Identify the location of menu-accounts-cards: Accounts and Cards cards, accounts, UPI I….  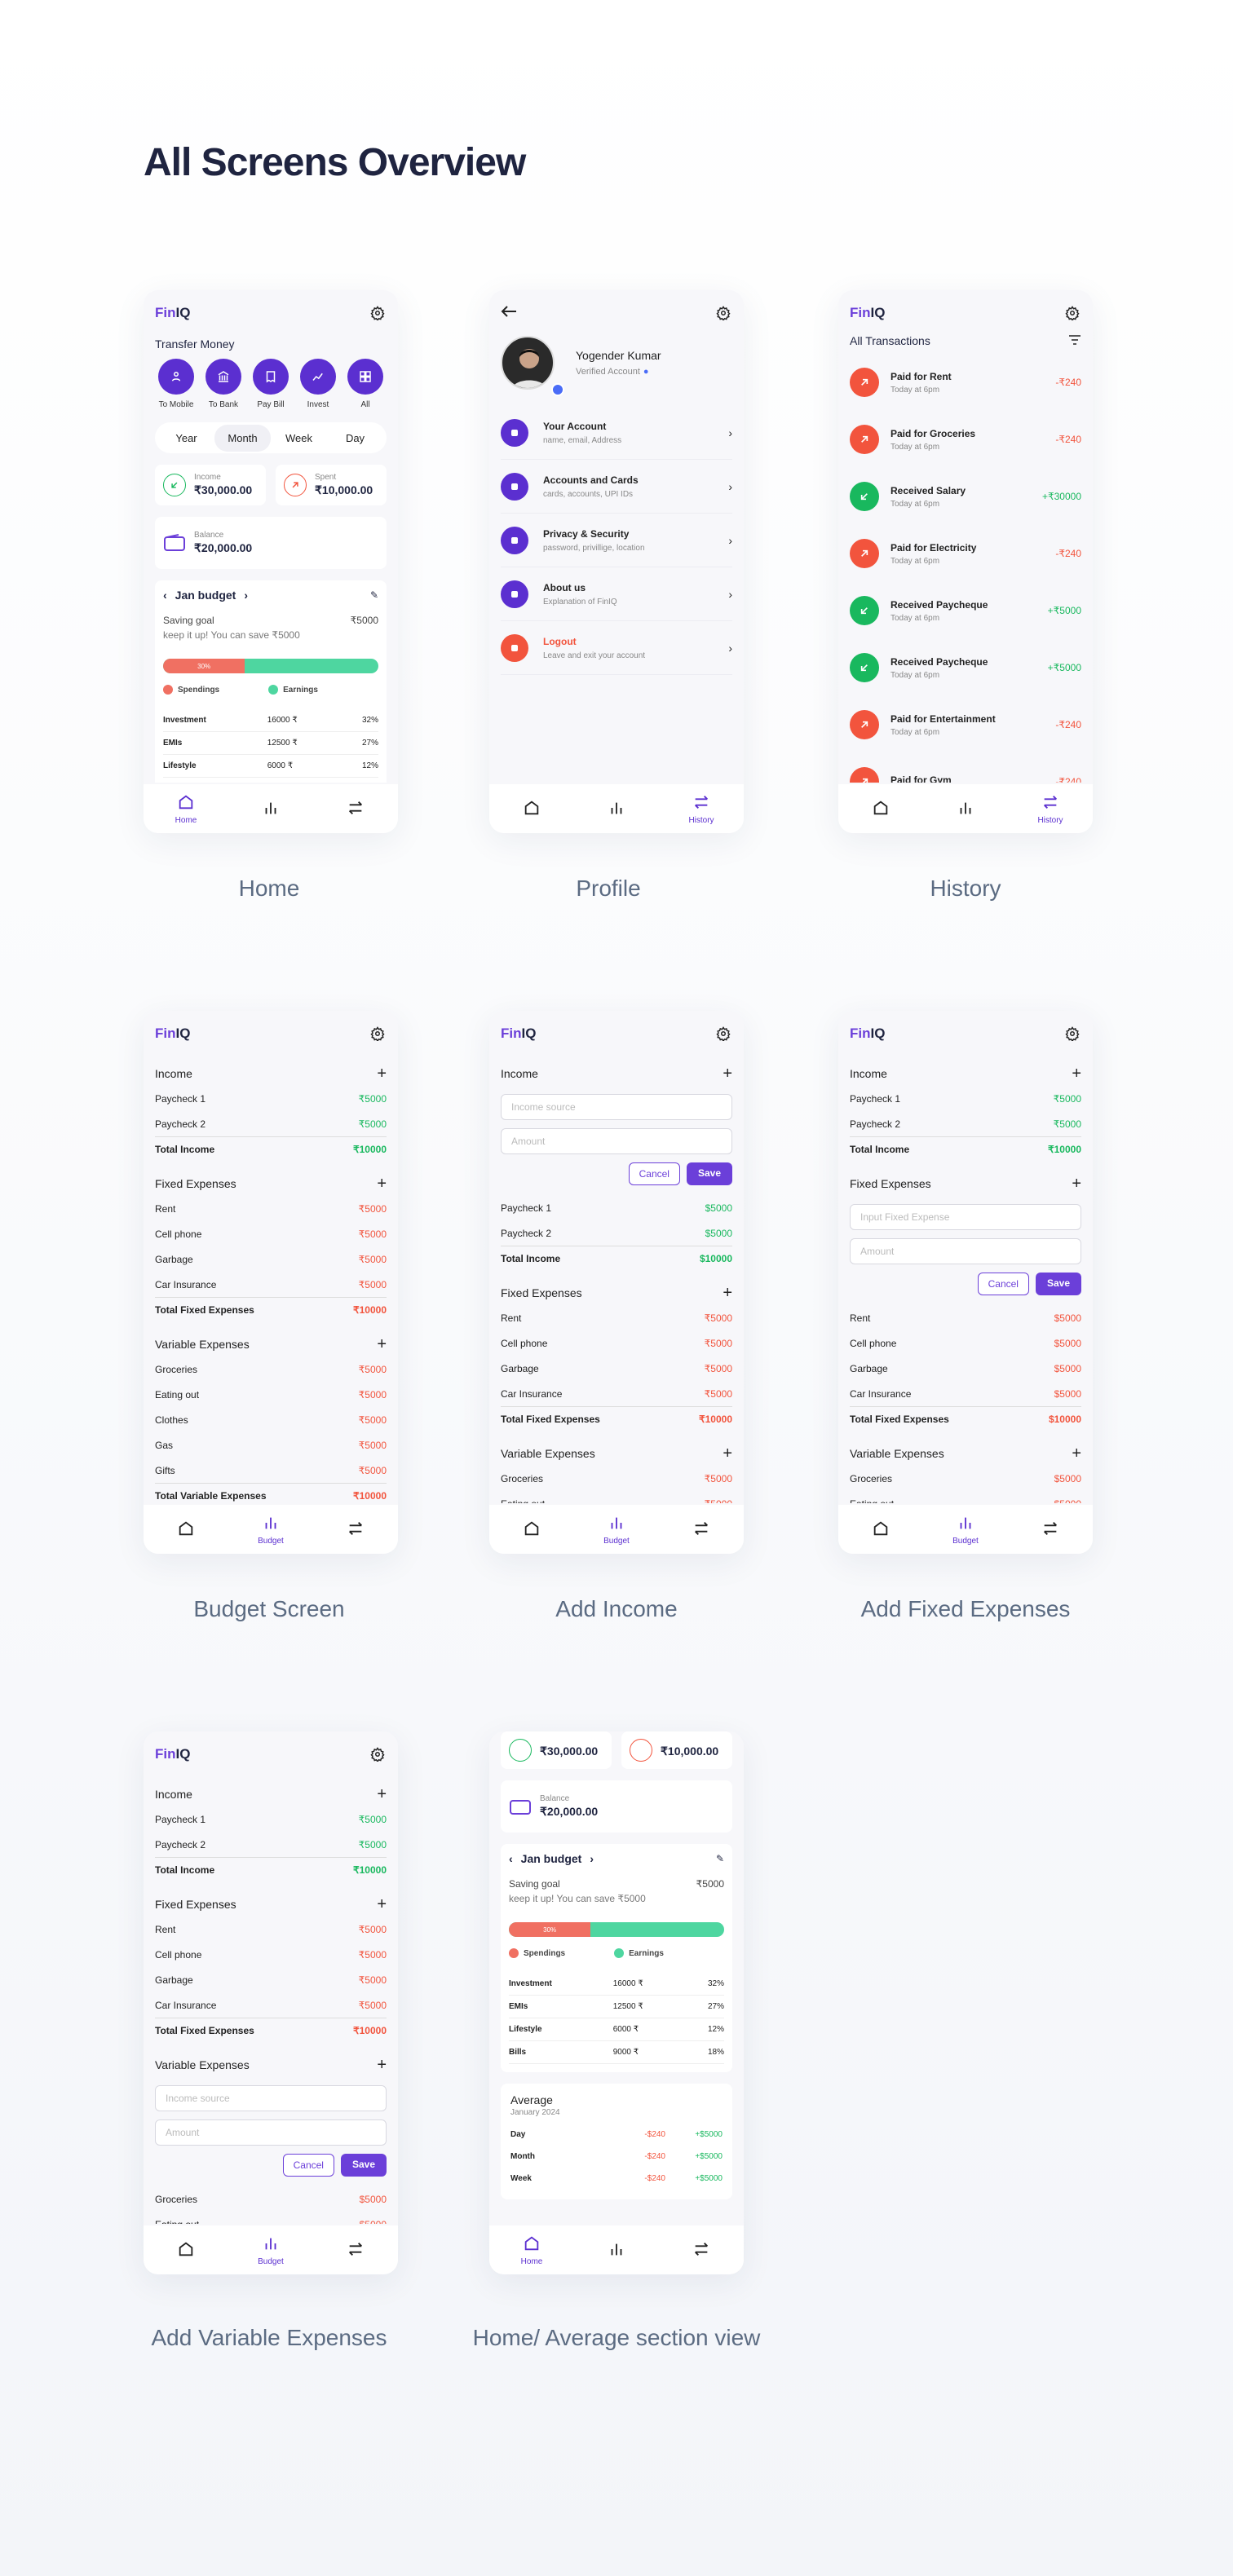
(616, 487).